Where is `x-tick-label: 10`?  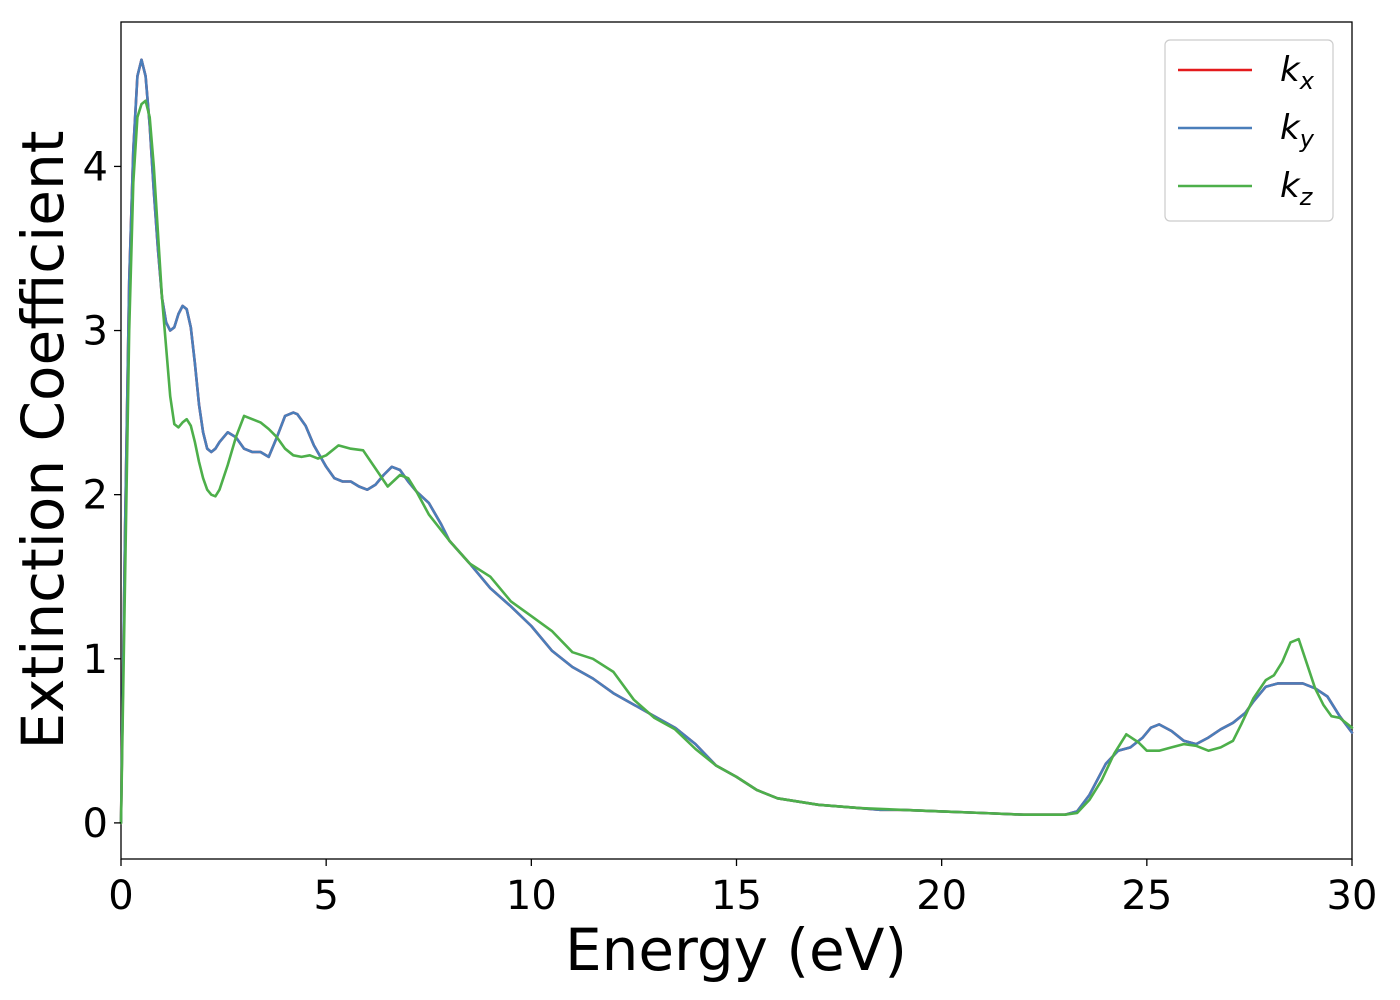
x-tick-label: 10 is located at coordinates (531, 896).